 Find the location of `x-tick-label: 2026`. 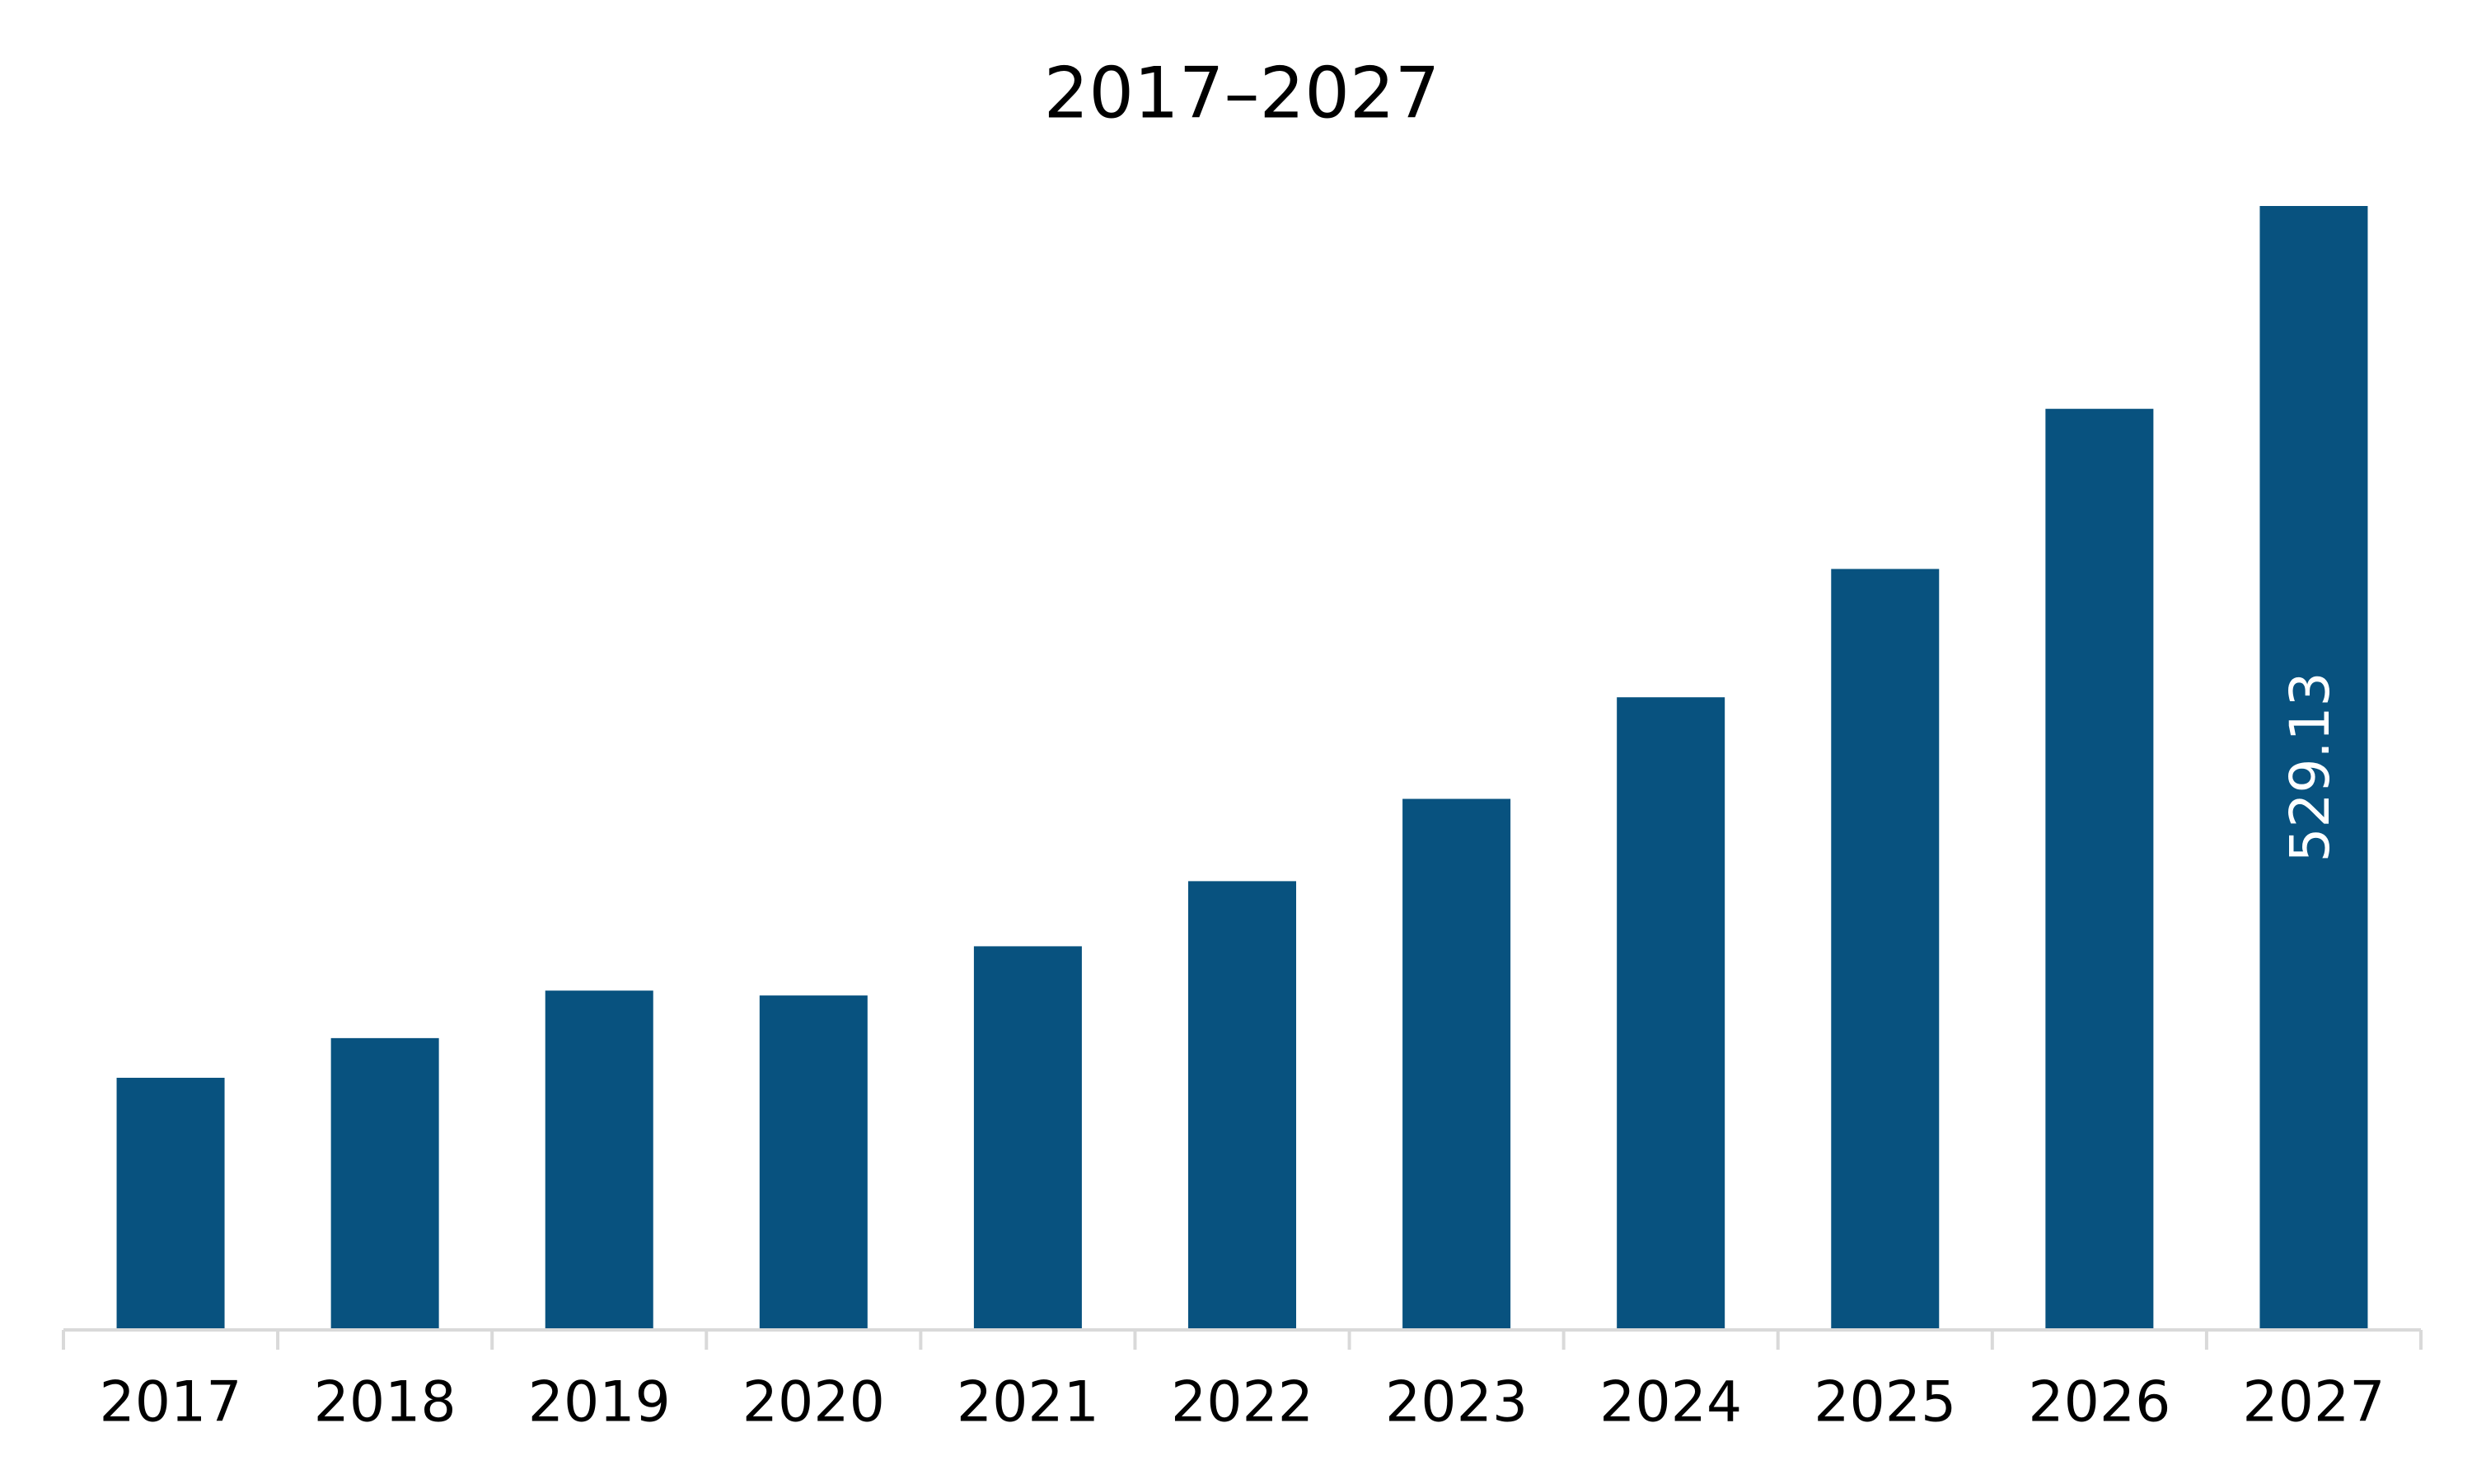

x-tick-label: 2026 is located at coordinates (2099, 1402).